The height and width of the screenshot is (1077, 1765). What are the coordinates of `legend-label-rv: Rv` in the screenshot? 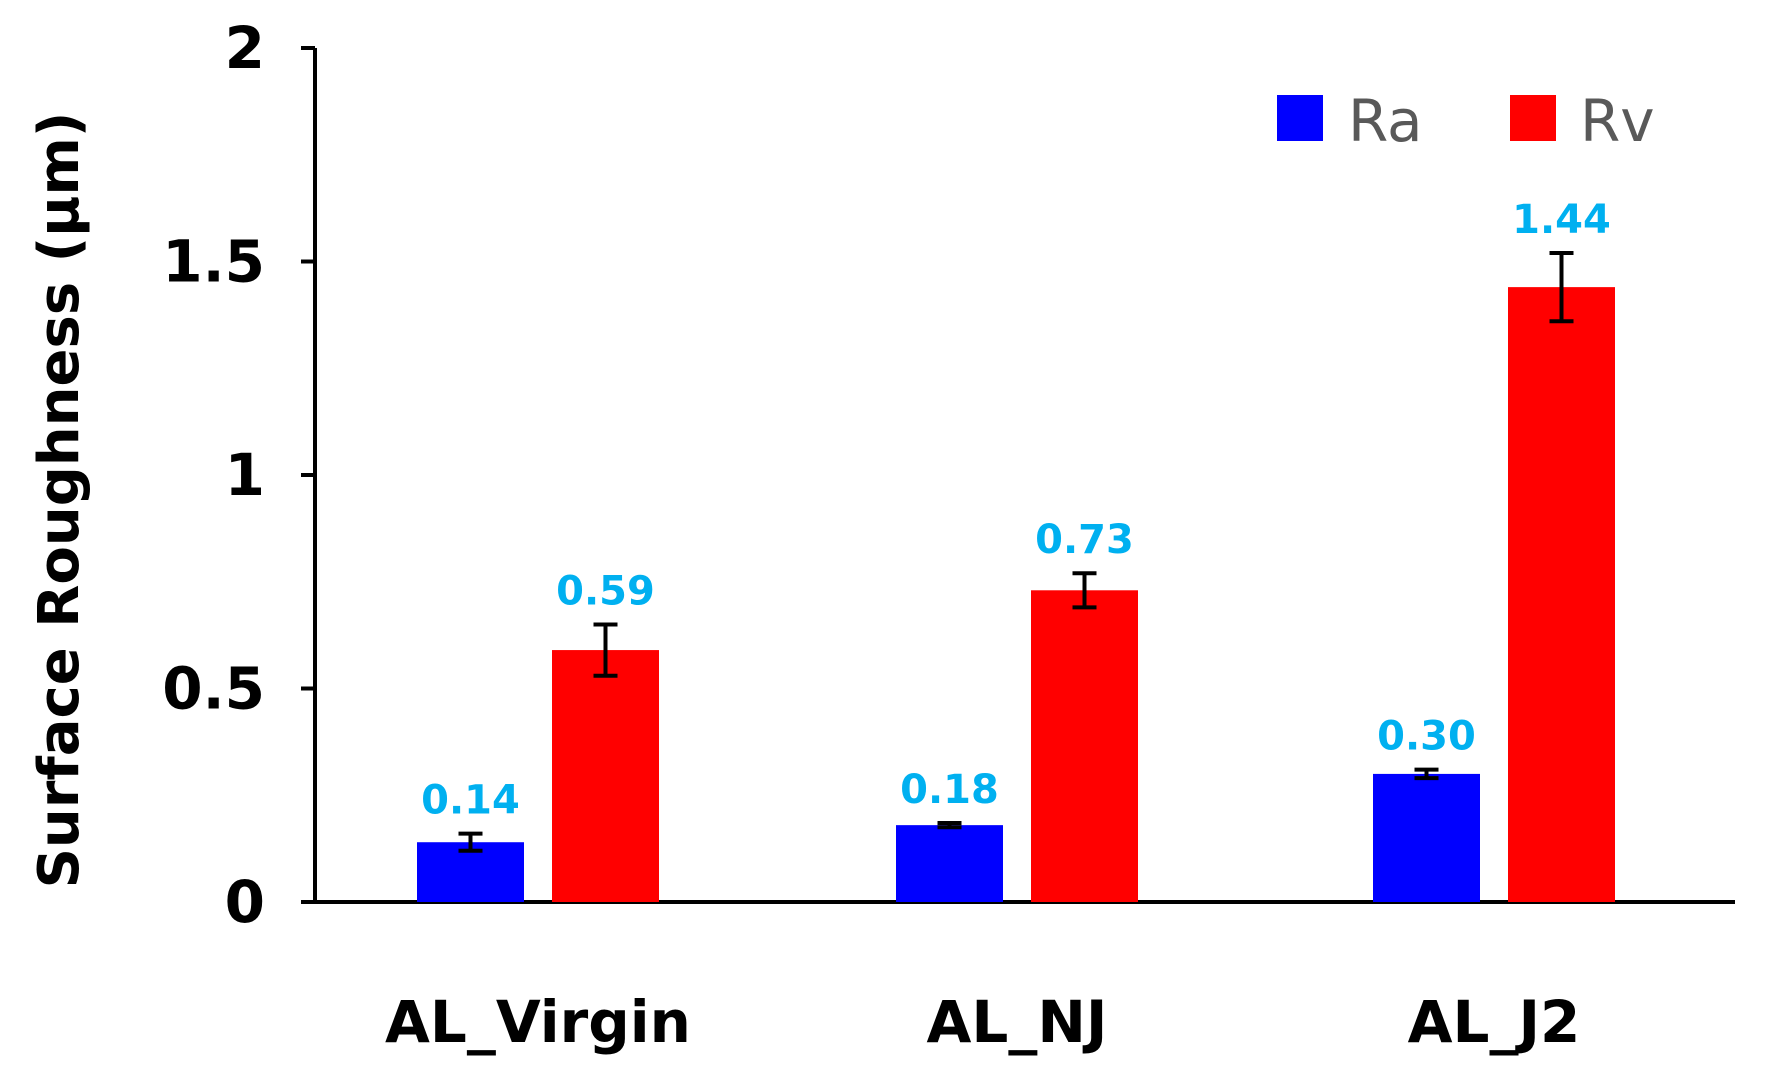 It's located at (1617, 121).